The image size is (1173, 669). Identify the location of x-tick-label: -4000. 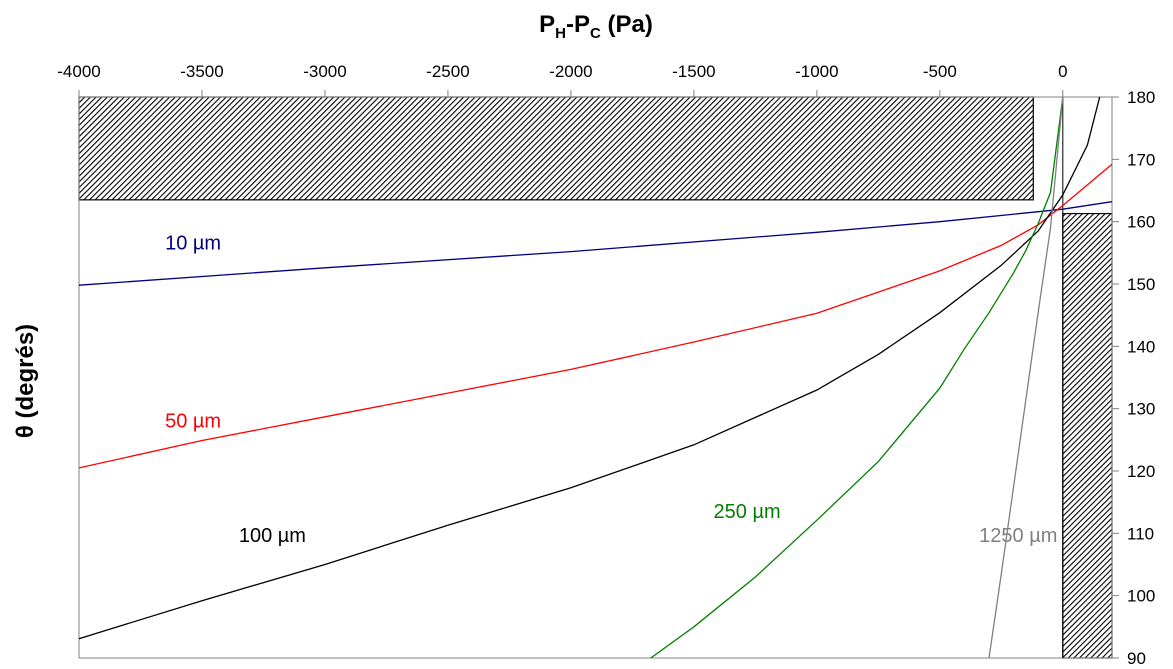
(78, 71).